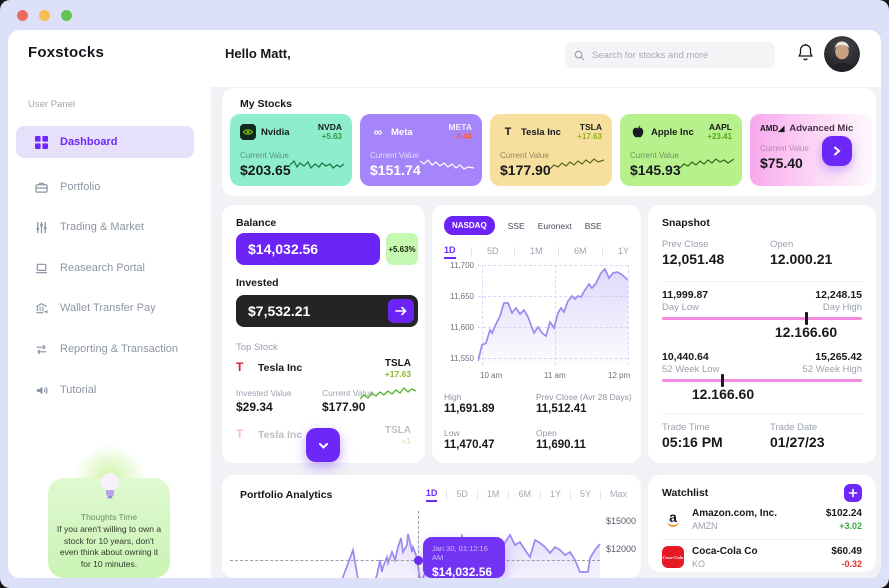 The height and width of the screenshot is (588, 889). What do you see at coordinates (585, 494) in the screenshot?
I see `range-5y: 5Y` at bounding box center [585, 494].